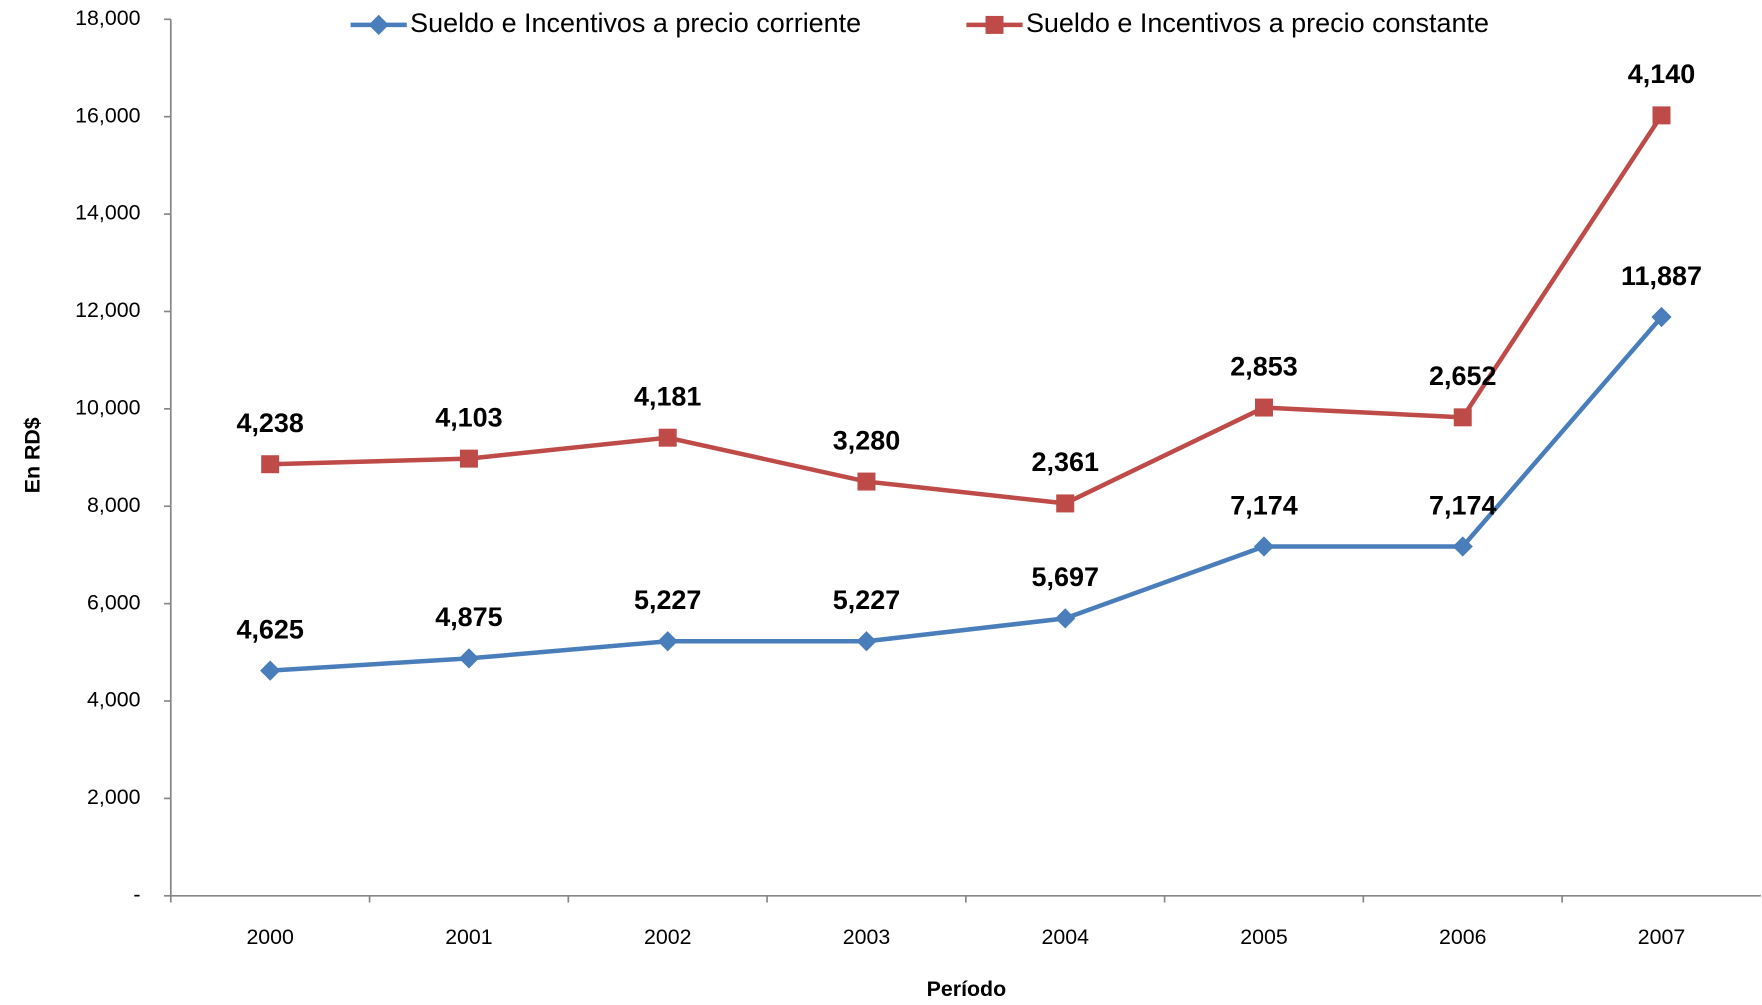 The image size is (1762, 1005). What do you see at coordinates (114, 505) in the screenshot?
I see `y-tick-label: 8,000` at bounding box center [114, 505].